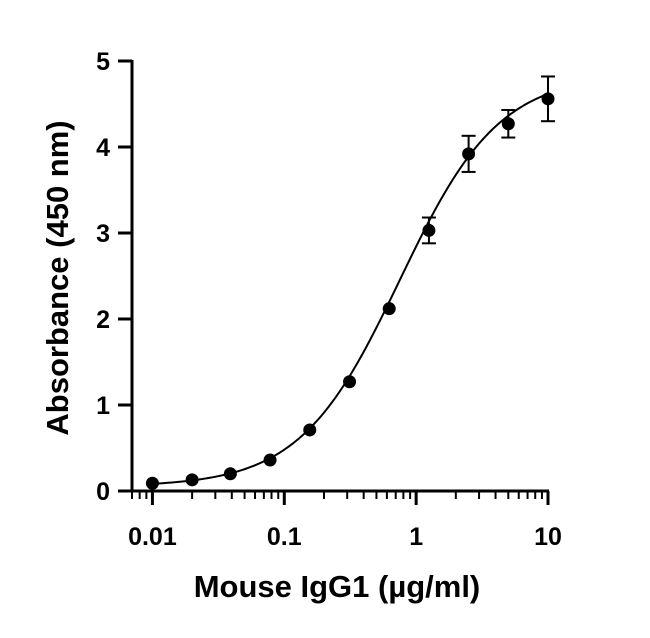 The image size is (650, 638). Describe the element at coordinates (416, 537) in the screenshot. I see `x-tick-label: 1` at that location.